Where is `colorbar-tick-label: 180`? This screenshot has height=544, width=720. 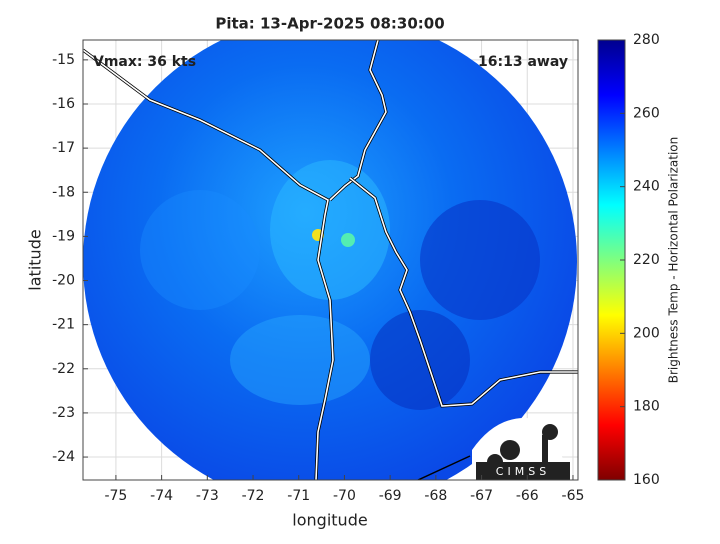 colorbar-tick-label: 180 is located at coordinates (646, 407).